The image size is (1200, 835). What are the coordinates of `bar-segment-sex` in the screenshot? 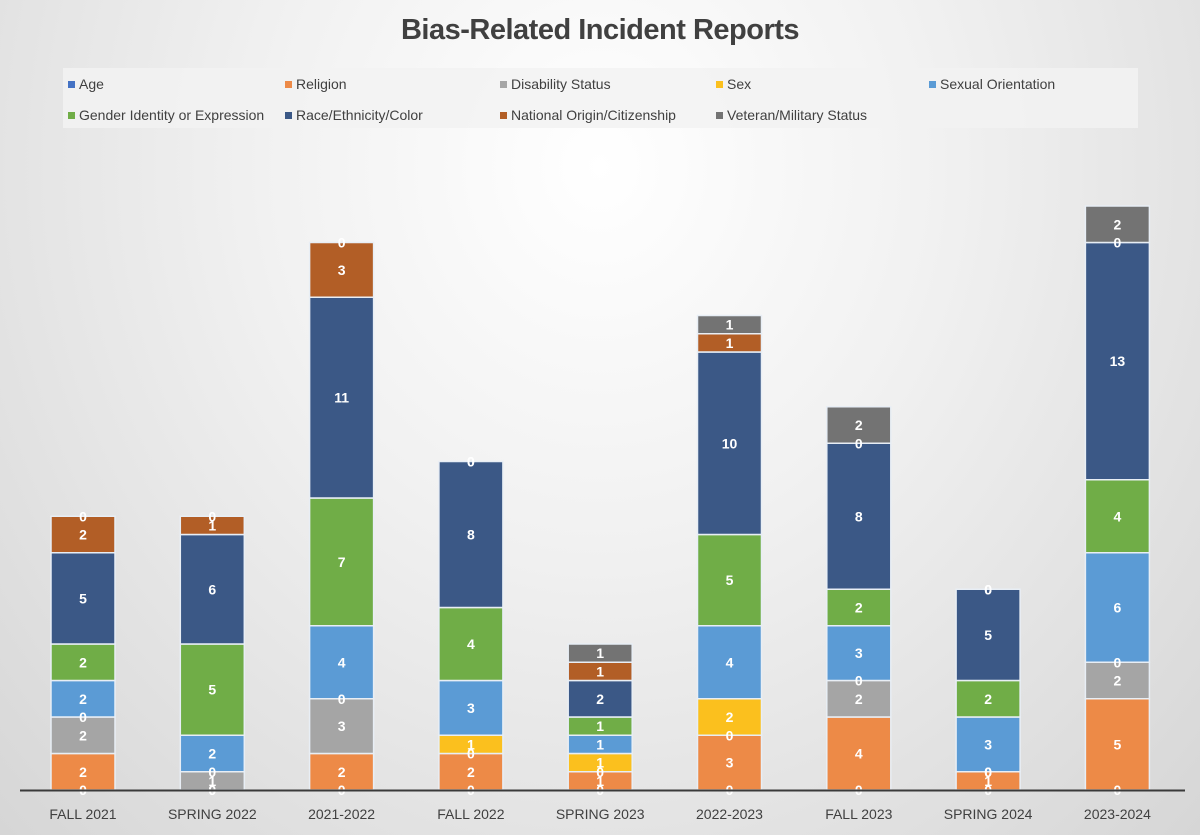 It's located at (729, 717).